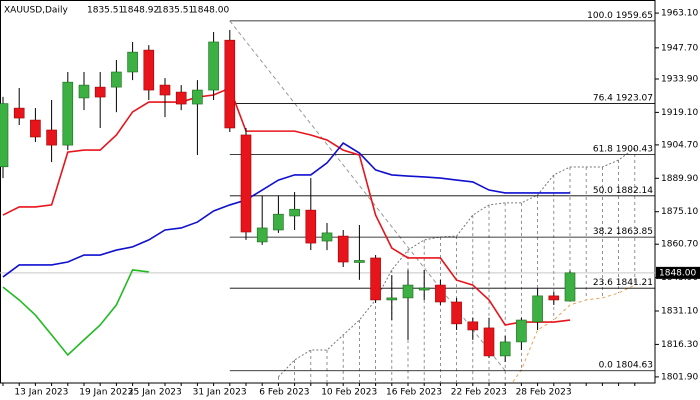 Image resolution: width=700 pixels, height=400 pixels. Describe the element at coordinates (679, 212) in the screenshot. I see `y-tick-label: 1875.10` at that location.